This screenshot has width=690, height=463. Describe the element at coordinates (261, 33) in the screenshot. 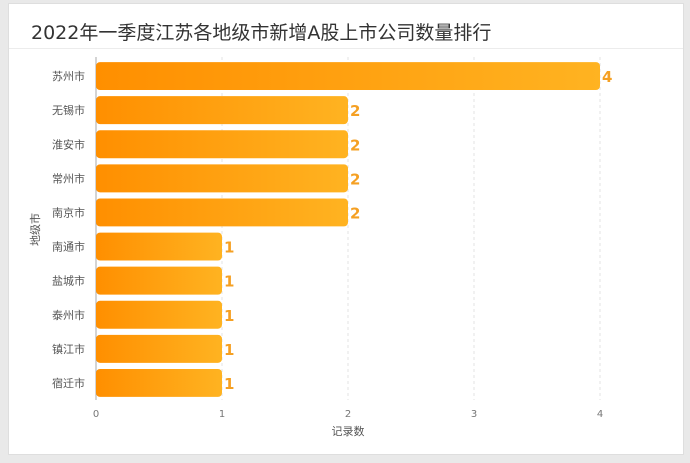

I see `chart-title: 2022年一季度江苏各地级市新增A股上市公司数量排行` at that location.